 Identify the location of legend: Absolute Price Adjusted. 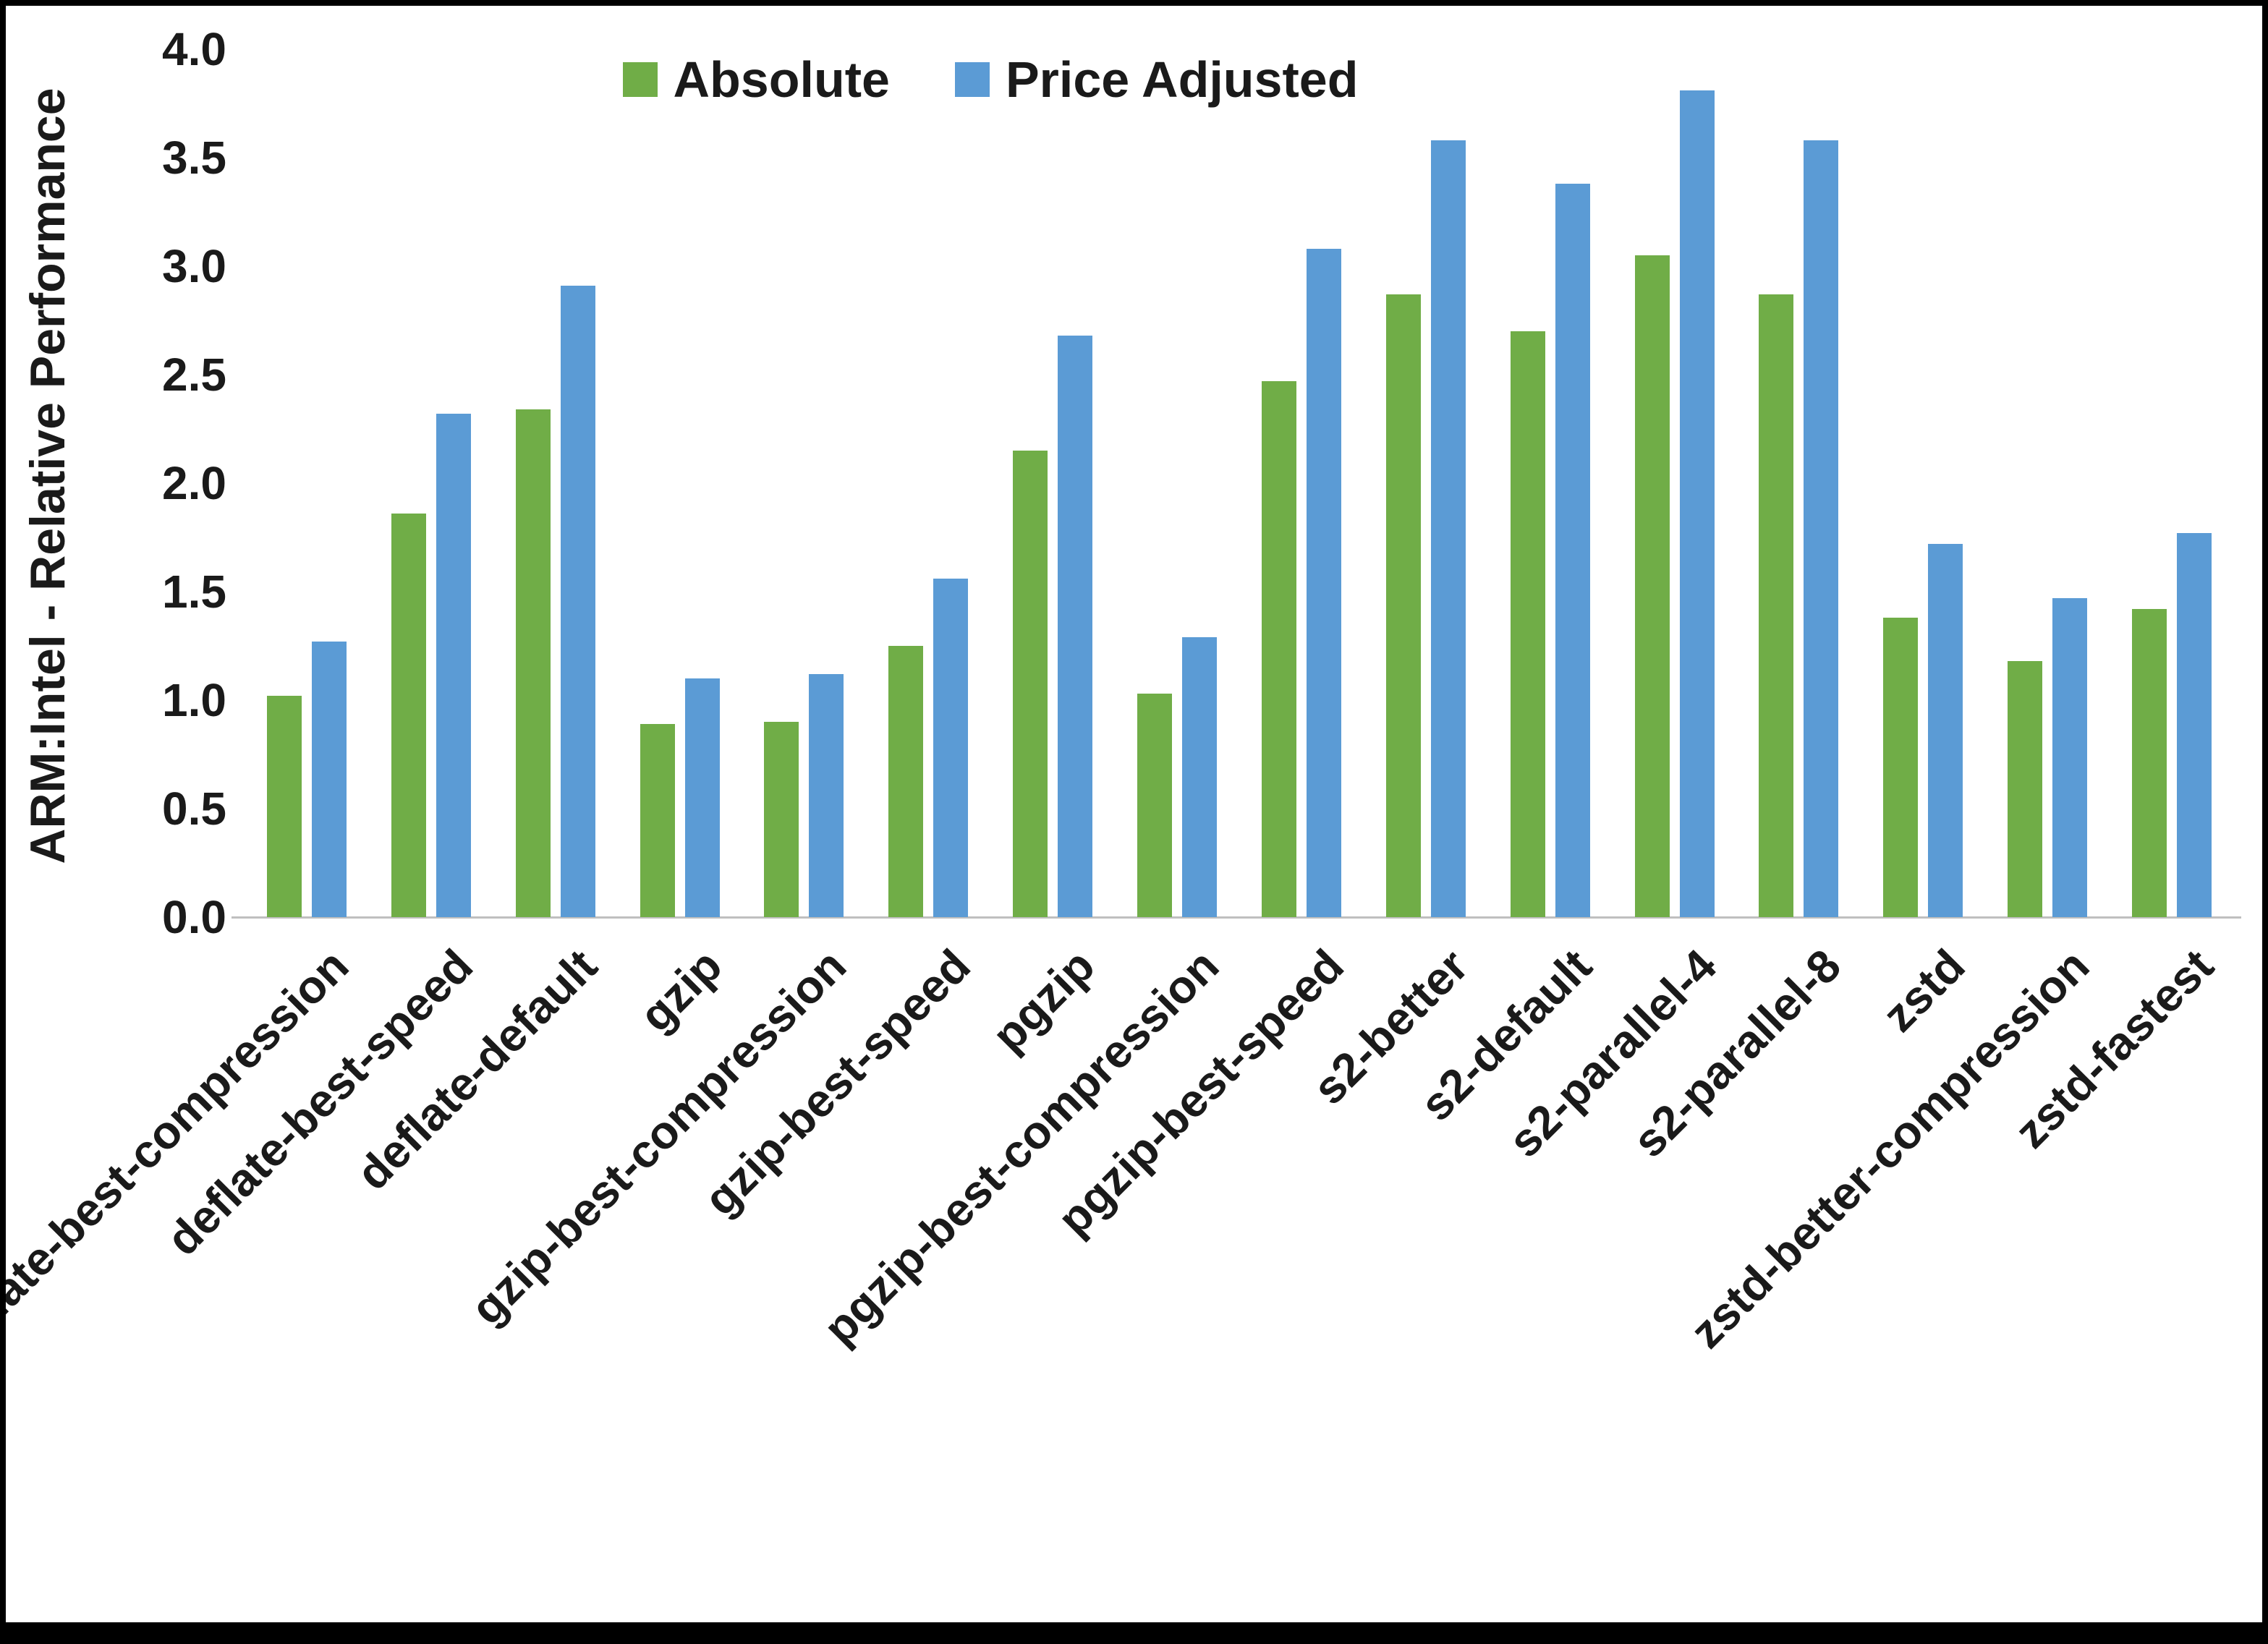
(990, 79).